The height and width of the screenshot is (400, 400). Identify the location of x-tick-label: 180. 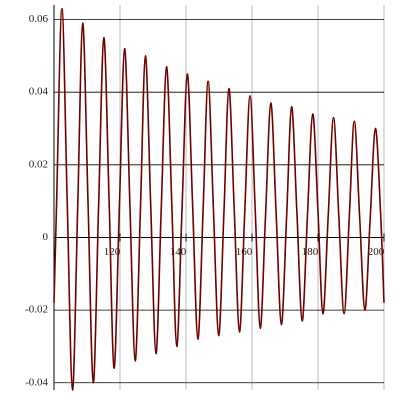
(310, 252).